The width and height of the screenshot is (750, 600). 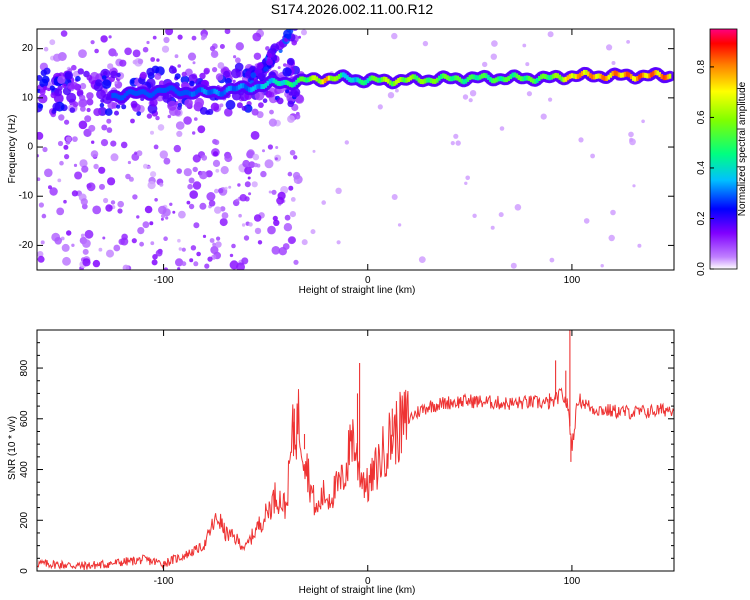 I want to click on y-tick-label: -10, so click(x=26, y=196).